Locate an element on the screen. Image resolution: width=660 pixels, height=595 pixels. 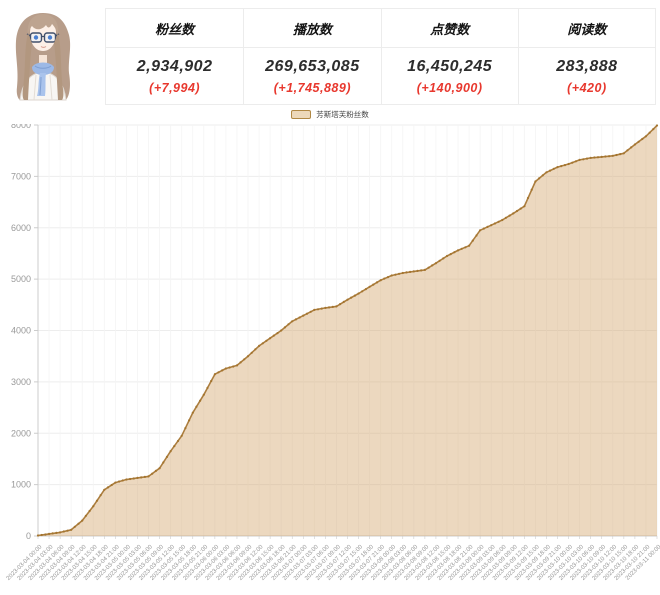
stat-delta-likes: (+140,900) is located at coordinates (449, 87).